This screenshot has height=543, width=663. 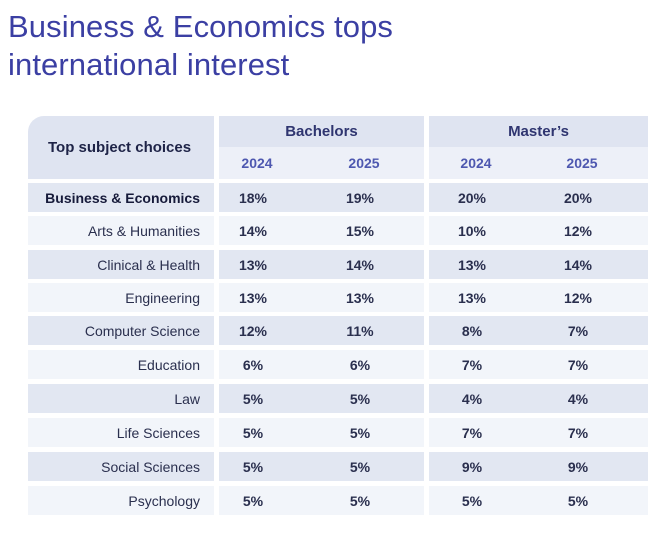 I want to click on year-band-bachelors, so click(x=321, y=163).